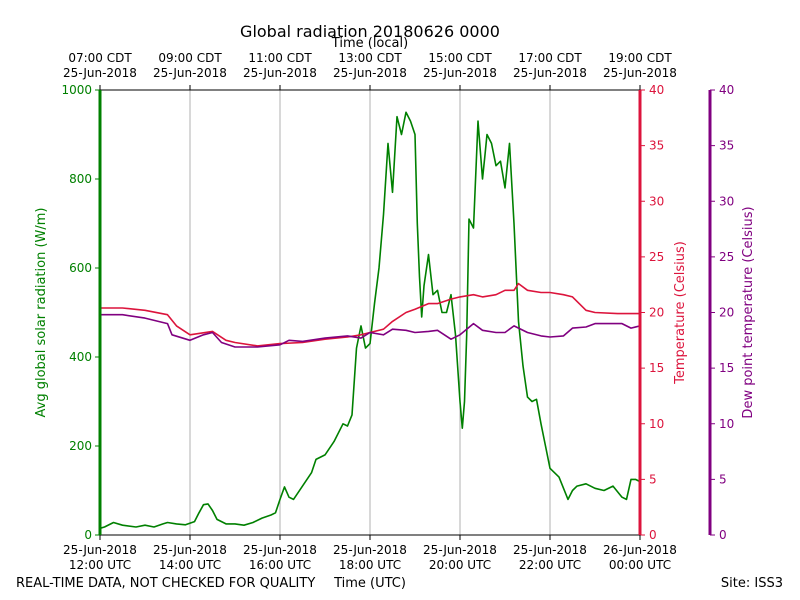 The height and width of the screenshot is (600, 800). What do you see at coordinates (726, 90) in the screenshot?
I see `far-right-tick-label: 40` at bounding box center [726, 90].